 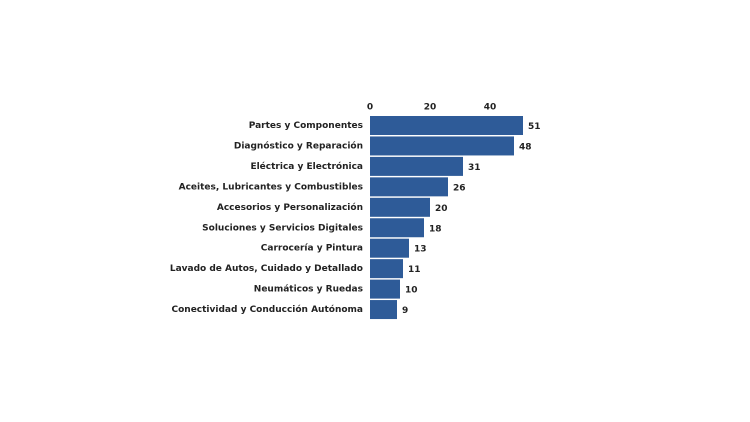 What do you see at coordinates (435, 229) in the screenshot?
I see `value-label: 18` at bounding box center [435, 229].